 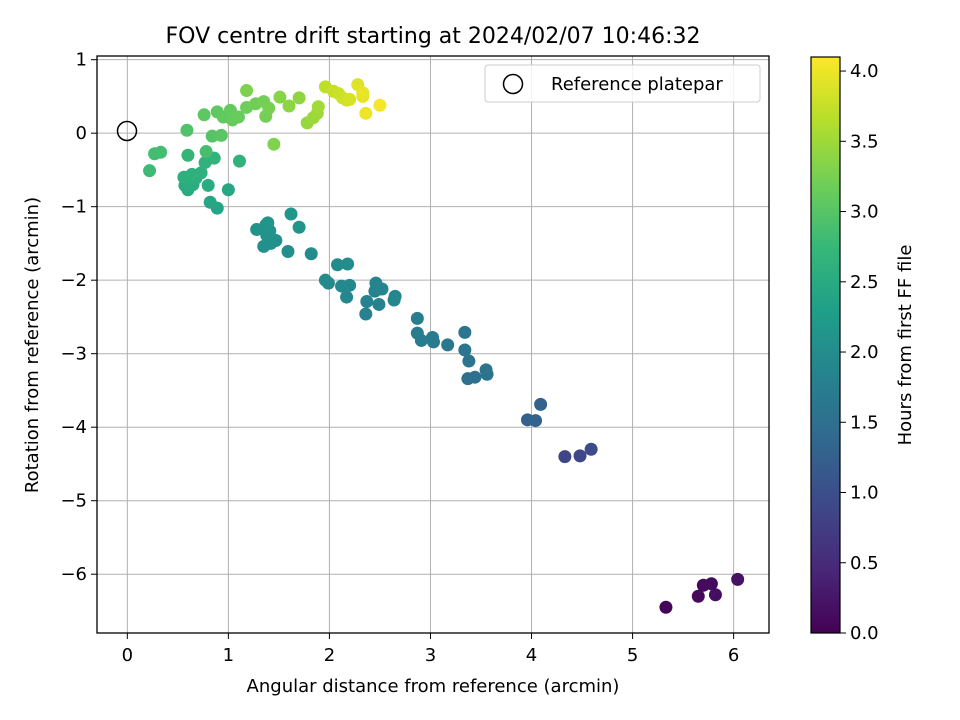 I want to click on x-axis-ticks: 0 1 2 3 4 5 6, so click(x=430, y=649).